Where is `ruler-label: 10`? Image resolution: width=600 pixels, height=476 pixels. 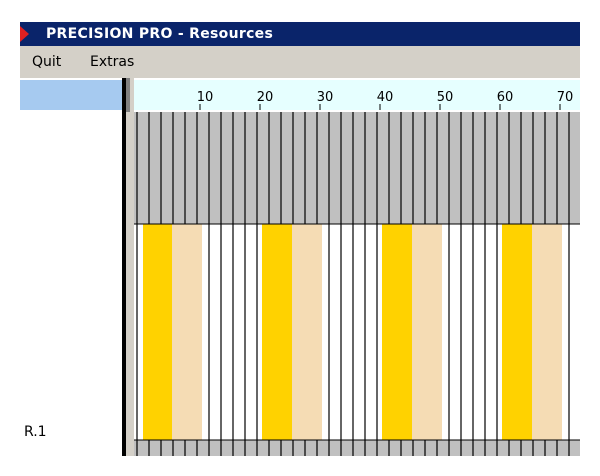
ruler-label: 10 is located at coordinates (205, 97).